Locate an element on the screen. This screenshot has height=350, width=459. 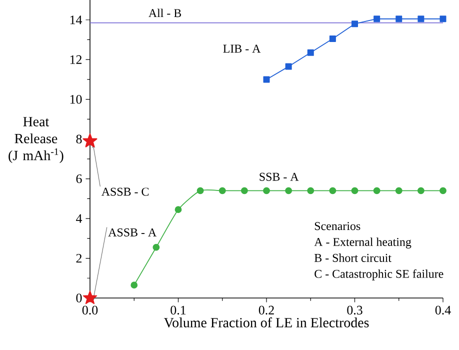
x-tick-label: 0.1 is located at coordinates (178, 310).